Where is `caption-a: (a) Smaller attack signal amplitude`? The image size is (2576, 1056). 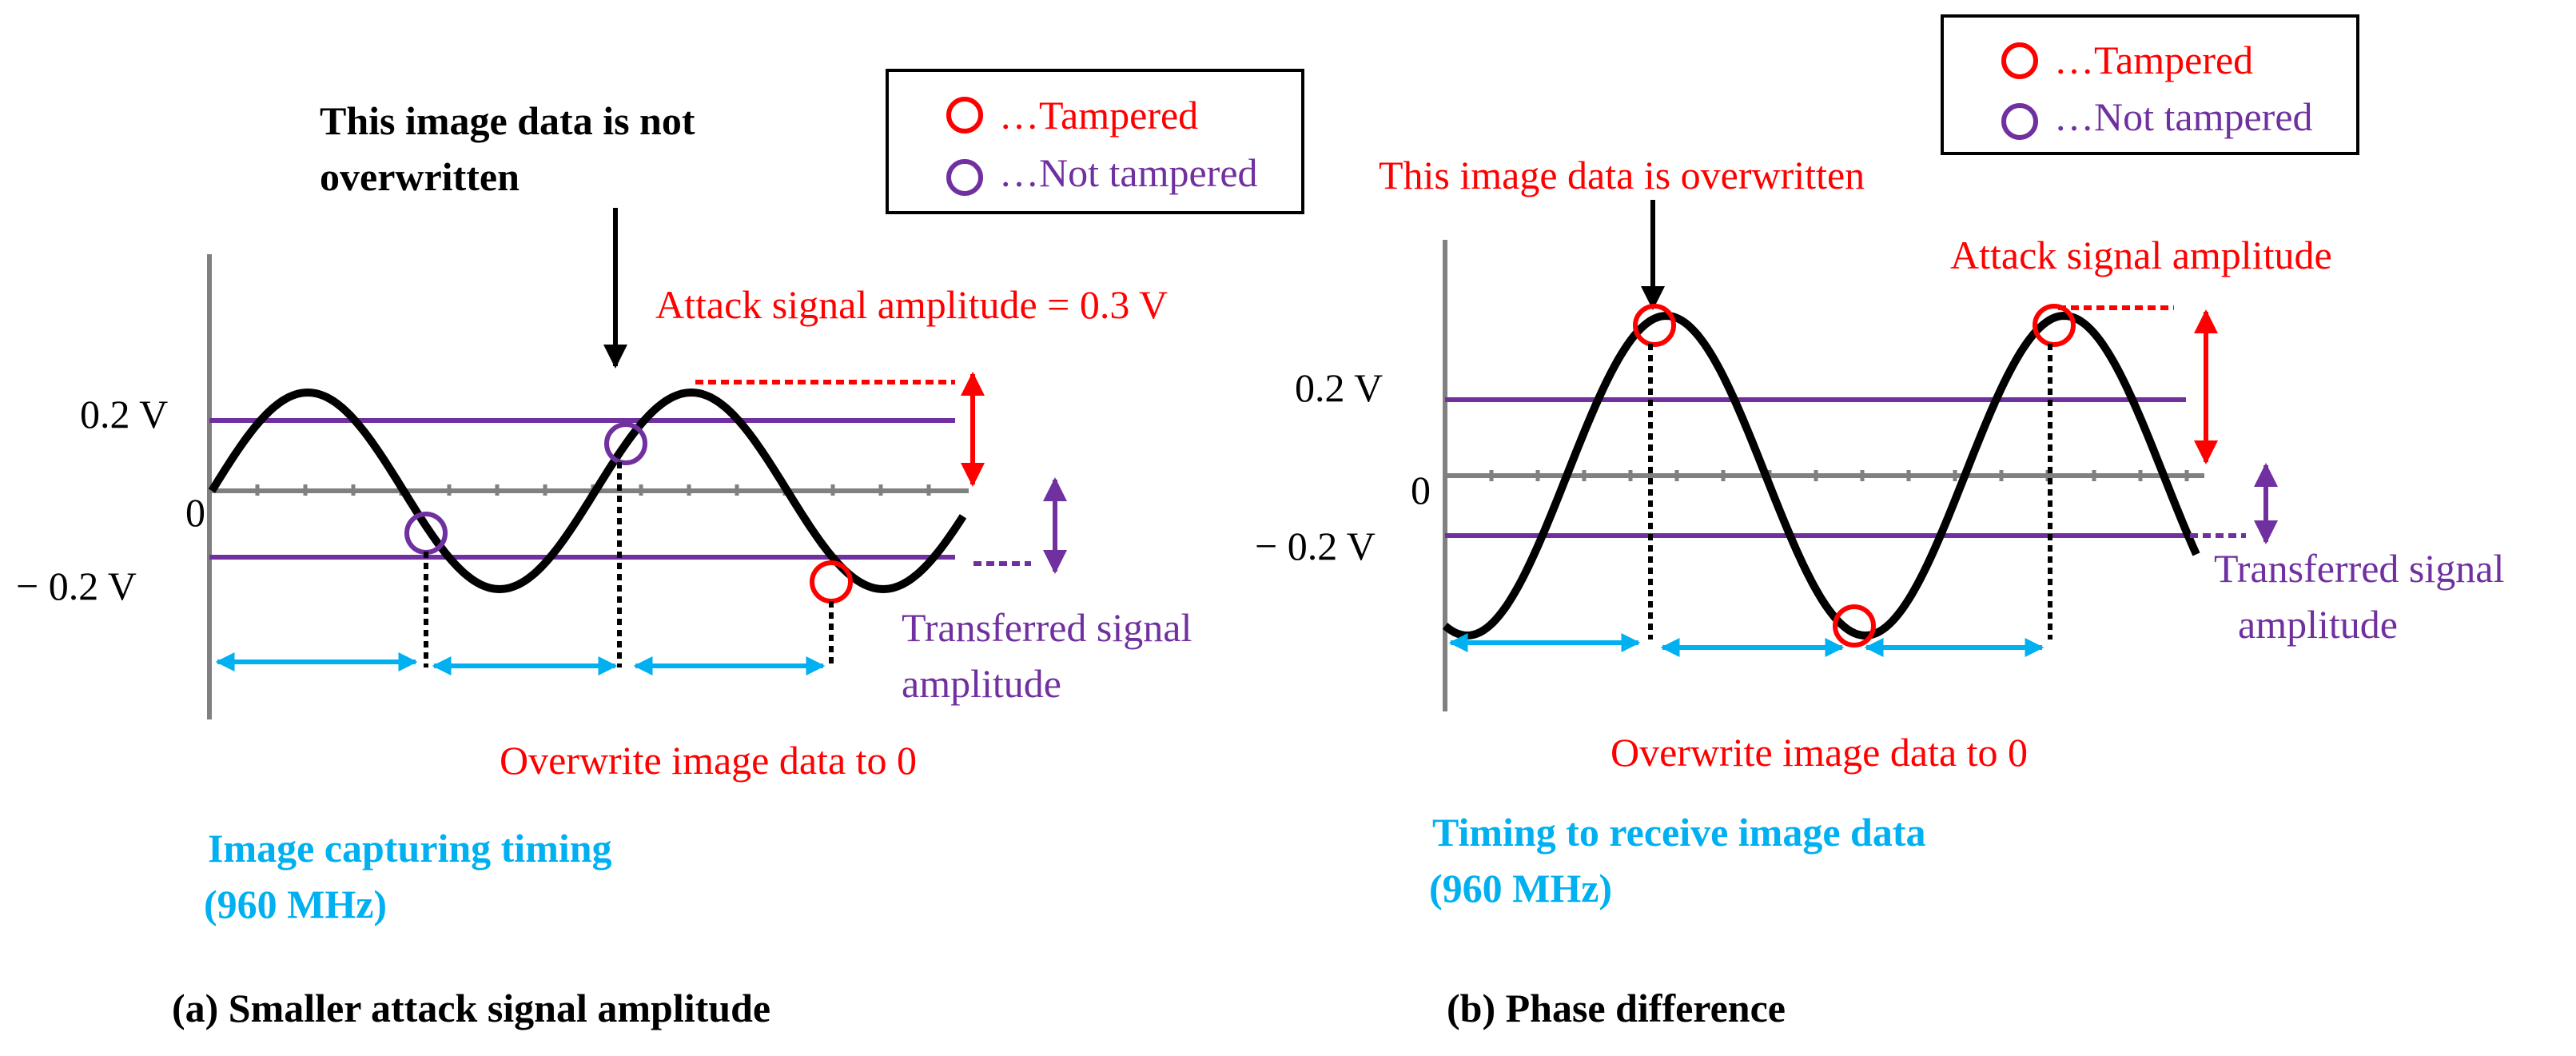
caption-a: (a) Smaller attack signal amplitude is located at coordinates (471, 1008).